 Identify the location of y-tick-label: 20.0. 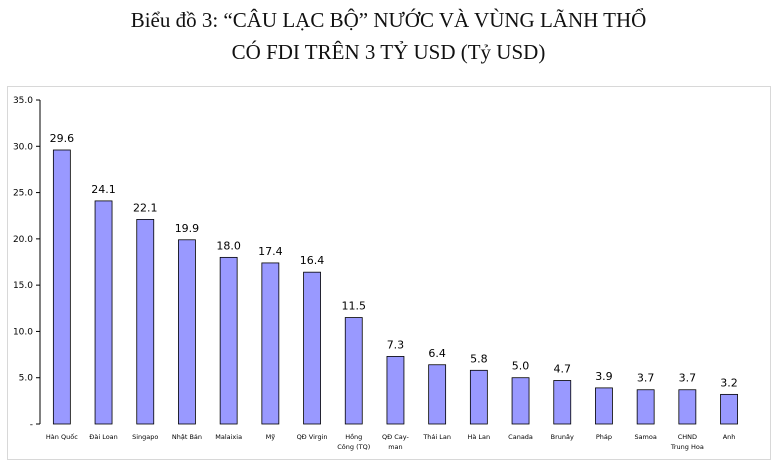
(23, 240).